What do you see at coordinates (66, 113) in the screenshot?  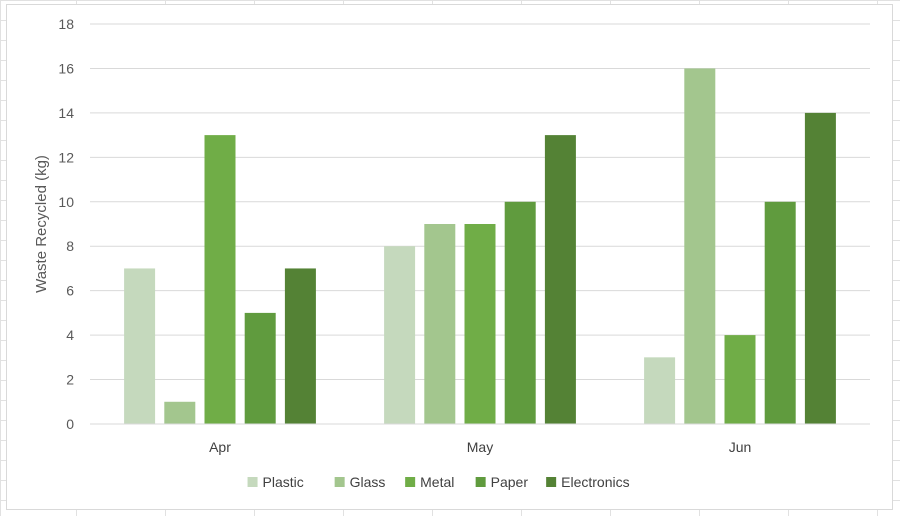 I see `y-tick-label: 14` at bounding box center [66, 113].